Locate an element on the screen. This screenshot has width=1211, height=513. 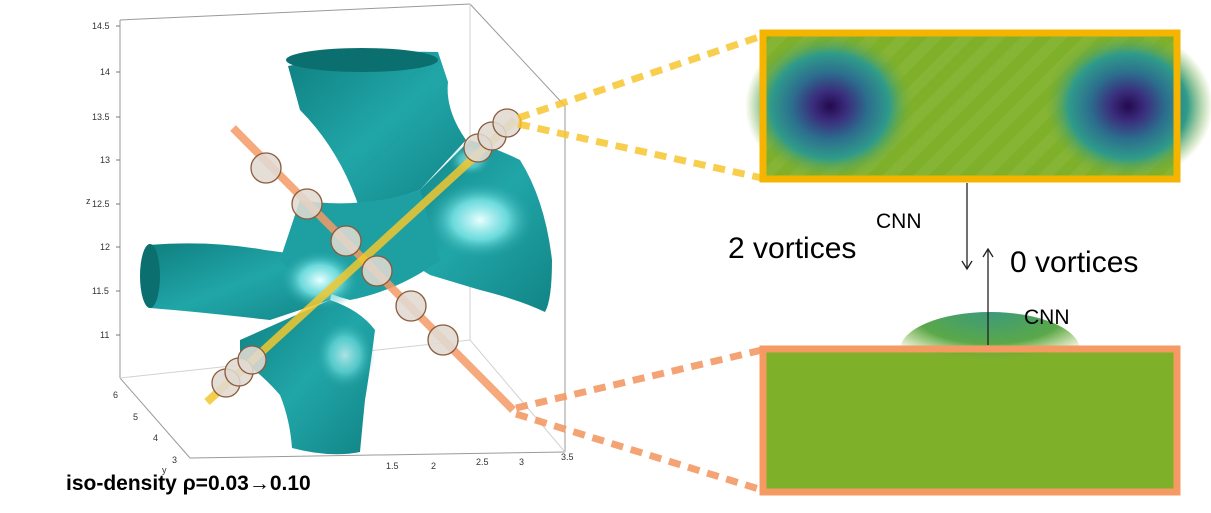
z-axis: 14.5 14 13.5 13 12.5 12 11.5 11 z is located at coordinates (103, 180).